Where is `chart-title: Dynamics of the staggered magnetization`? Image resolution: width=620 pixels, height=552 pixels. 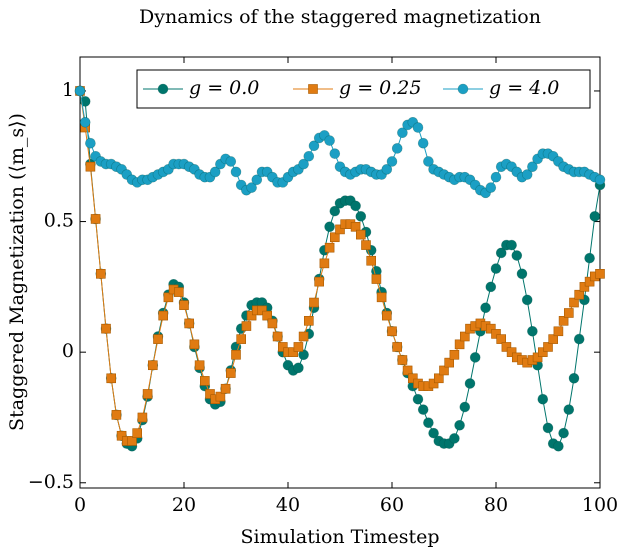
chart-title: Dynamics of the staggered magnetization is located at coordinates (340, 17).